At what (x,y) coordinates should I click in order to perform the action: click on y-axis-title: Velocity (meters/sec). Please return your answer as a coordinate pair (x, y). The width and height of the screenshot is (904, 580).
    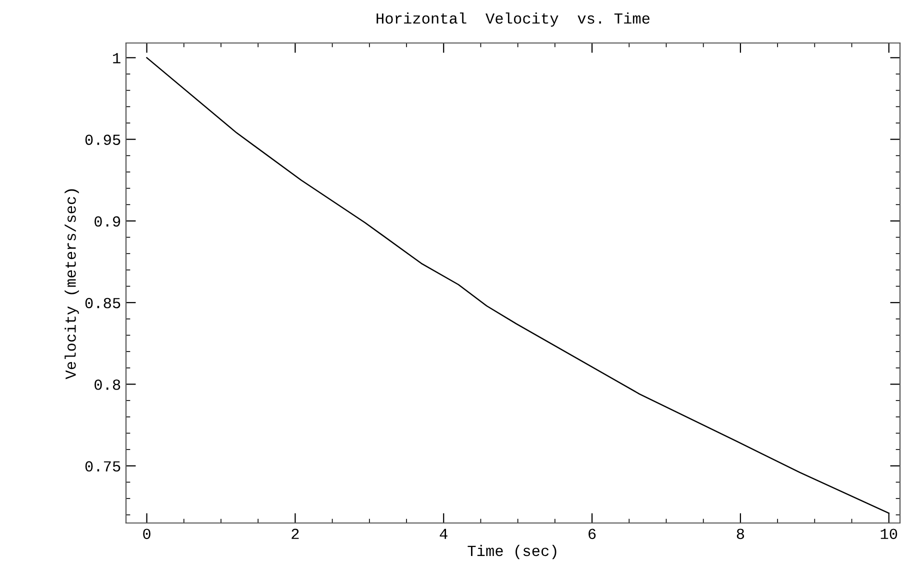
    Looking at the image, I should click on (71, 284).